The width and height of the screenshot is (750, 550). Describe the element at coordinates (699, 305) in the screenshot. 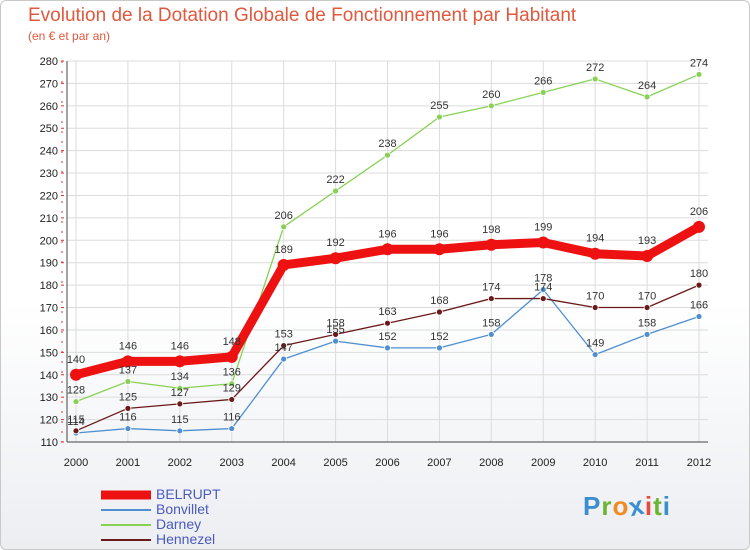

I see `data-label-bonvillet: 166` at that location.